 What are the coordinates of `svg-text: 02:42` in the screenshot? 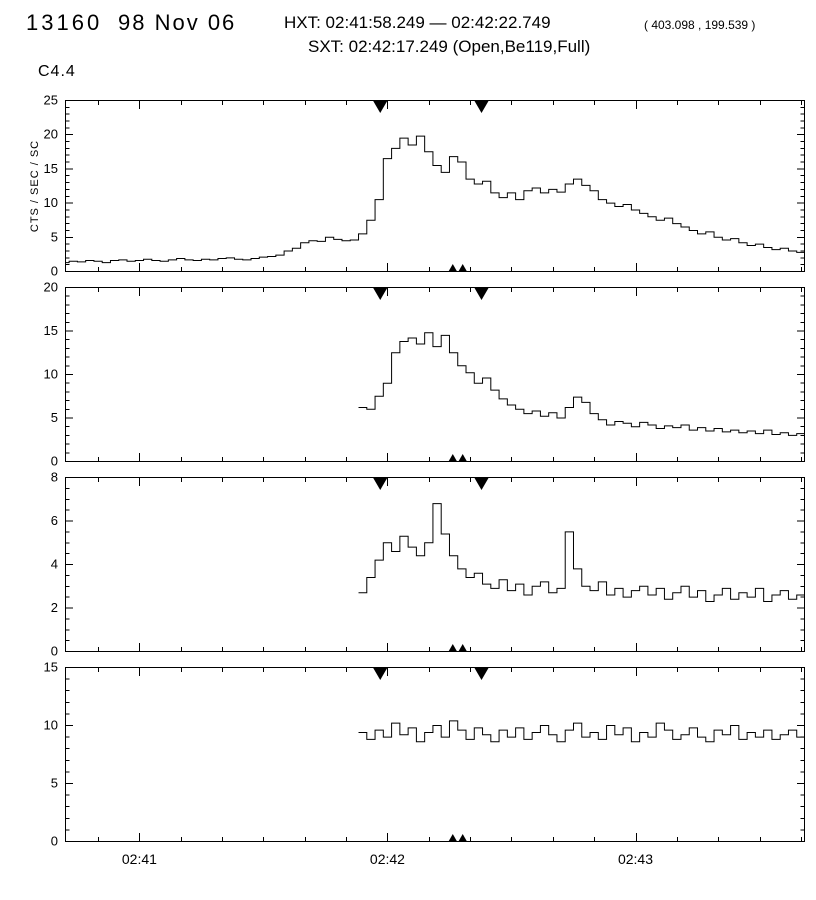 It's located at (387, 859).